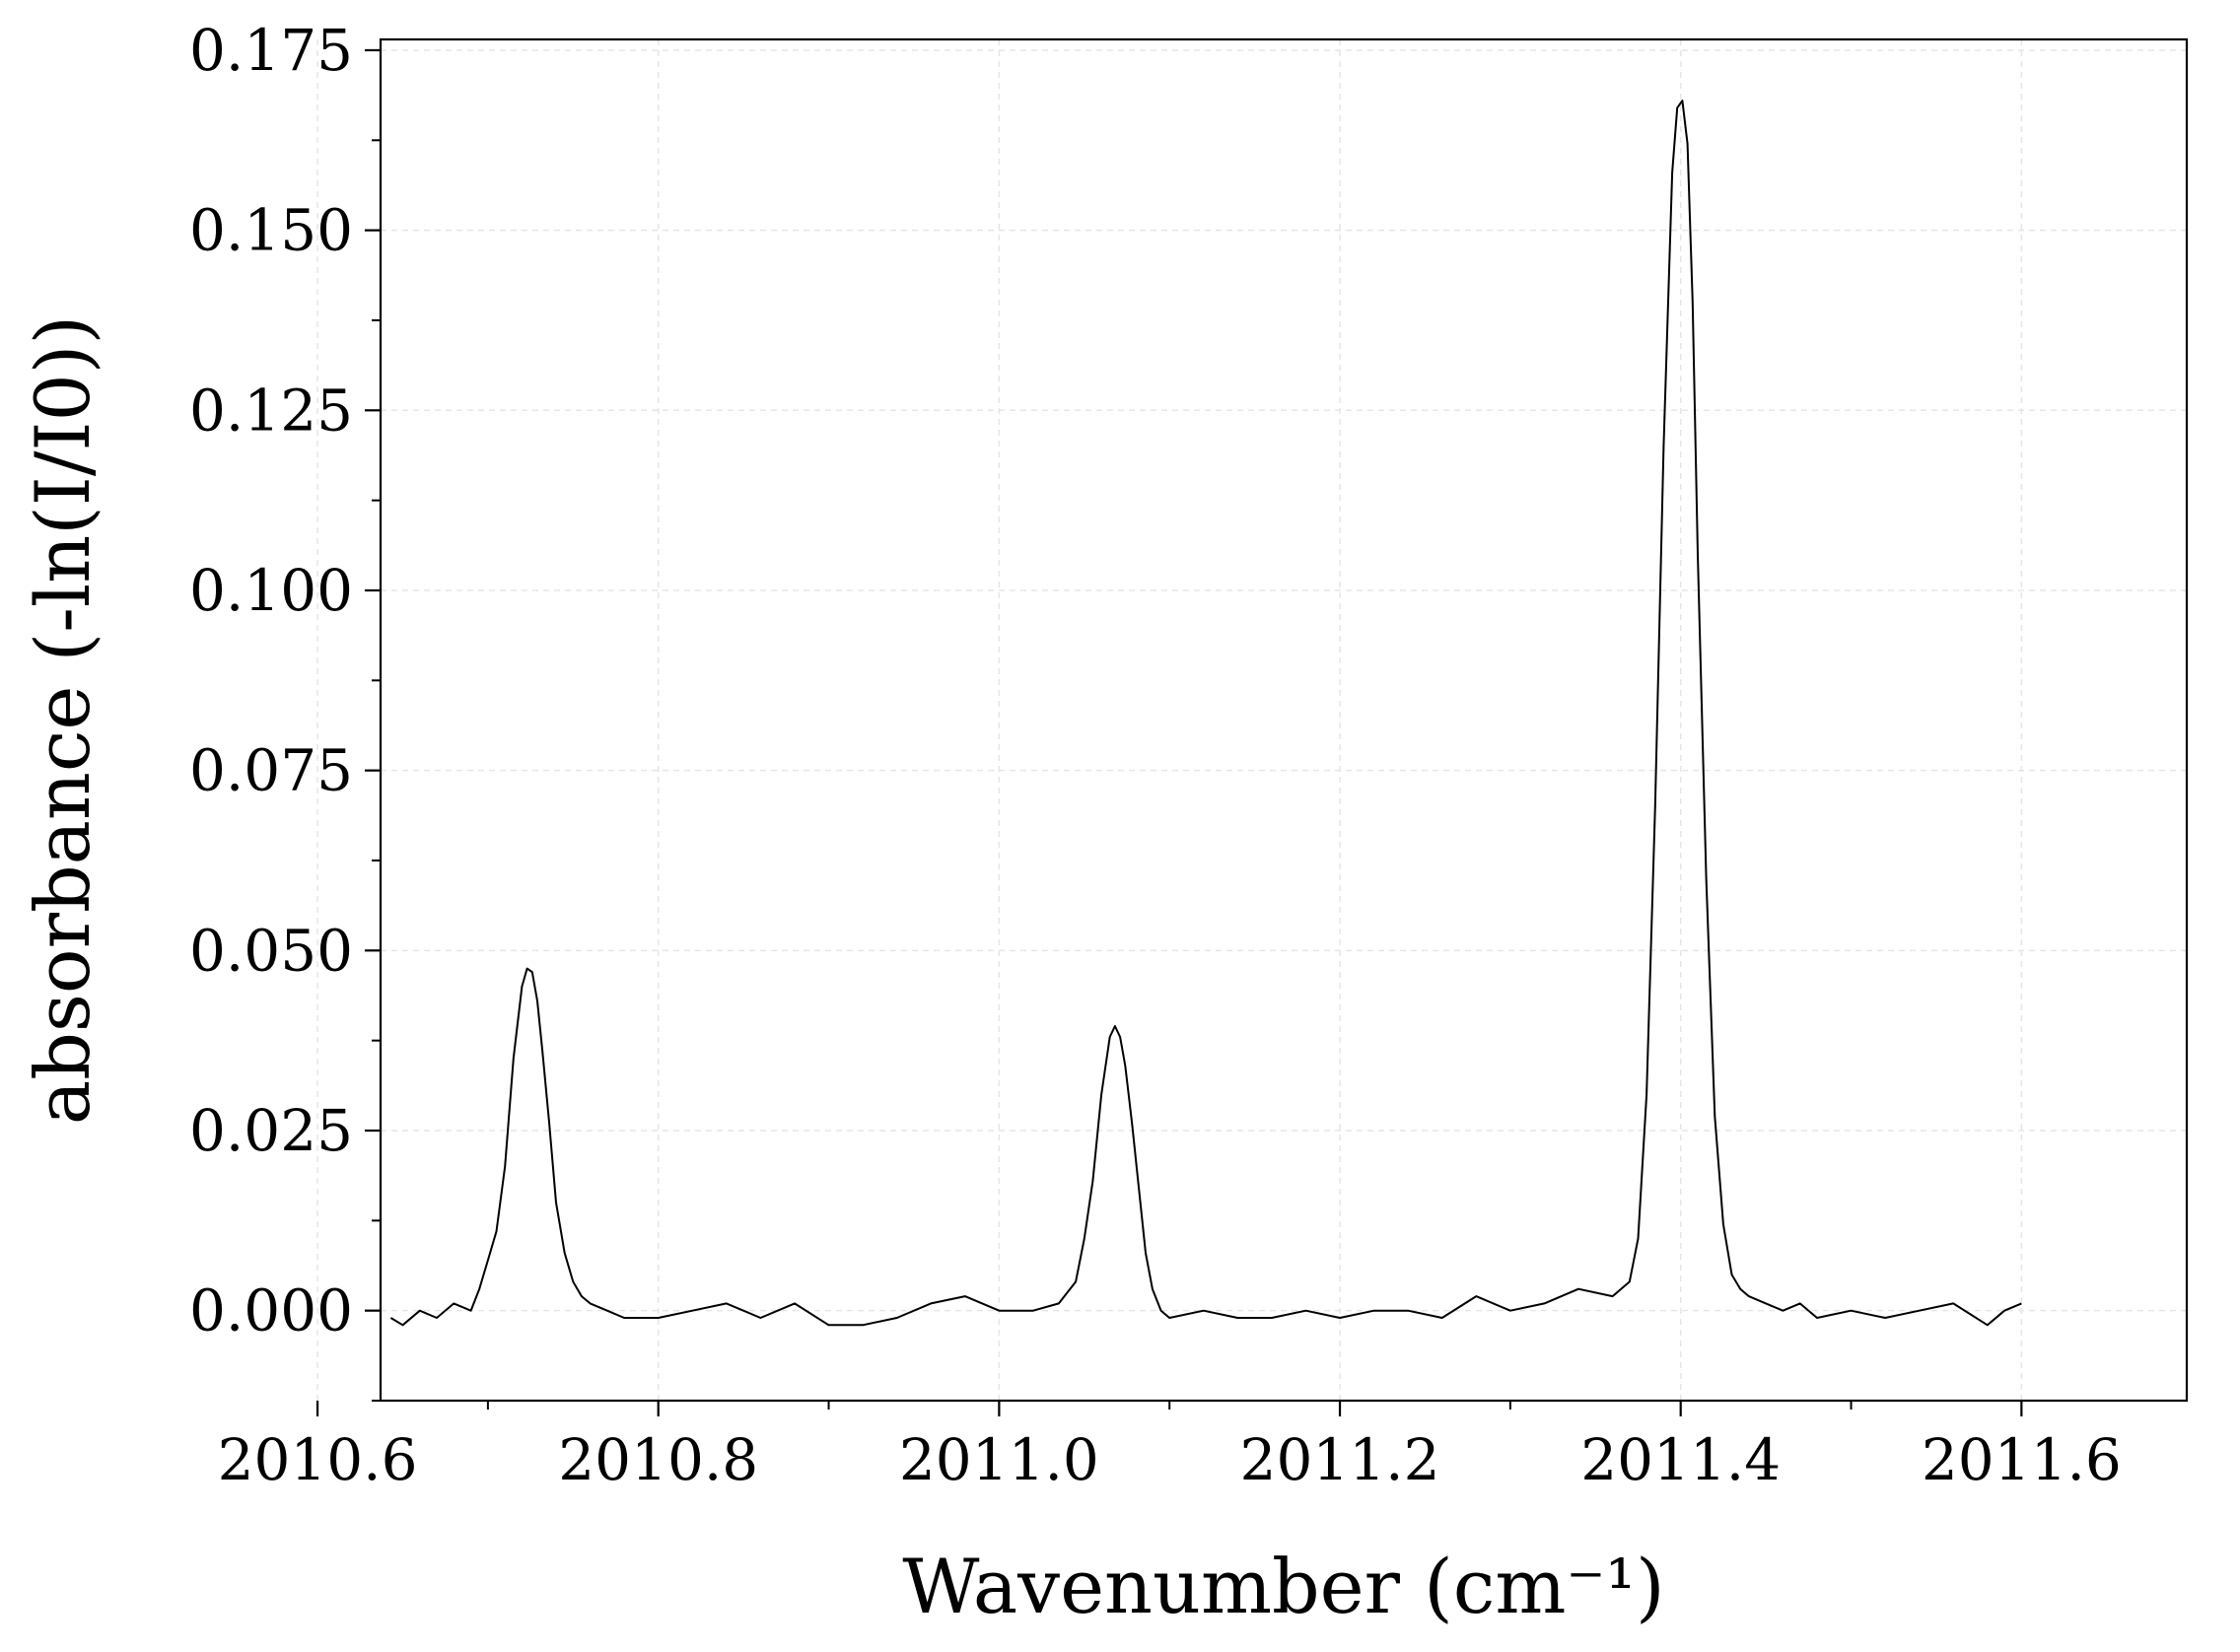 The width and height of the screenshot is (2240, 1652). I want to click on y-axis-label: absorbance (-ln(I/I0)), so click(62, 720).